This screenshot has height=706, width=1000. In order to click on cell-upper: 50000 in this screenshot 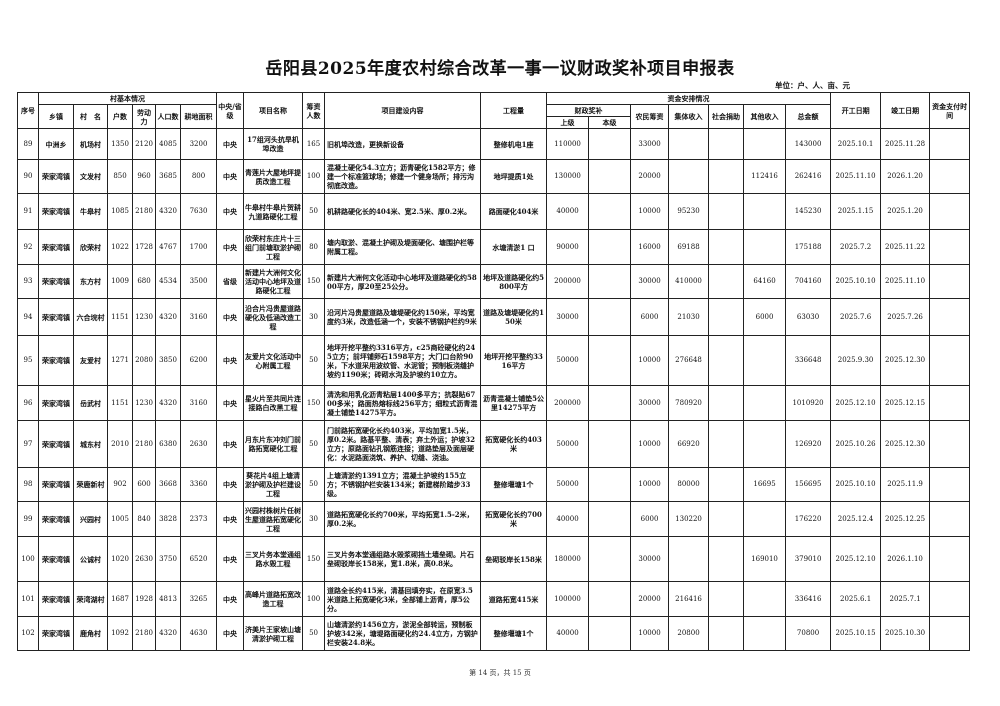, I will do `click(568, 484)`.